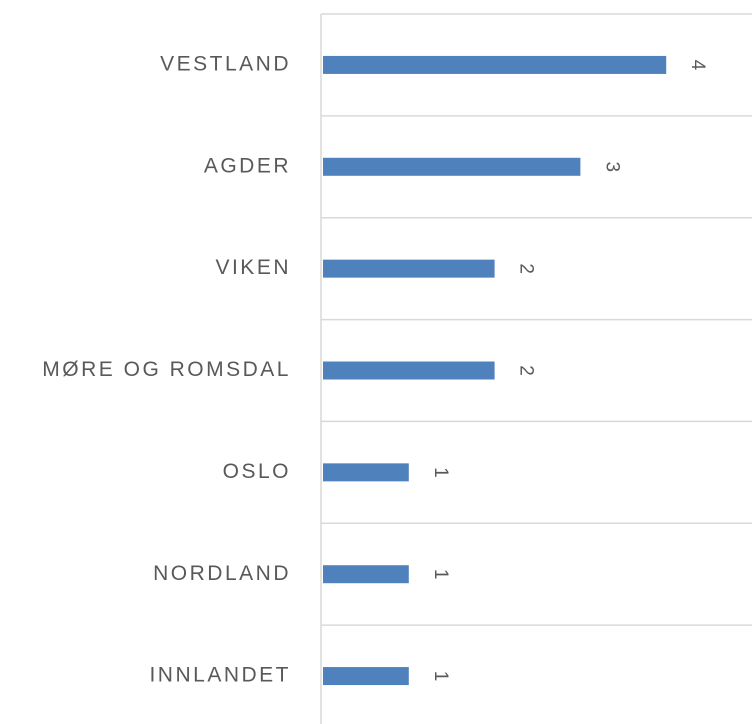  I want to click on y-tick-label: NORDLAND, so click(222, 573).